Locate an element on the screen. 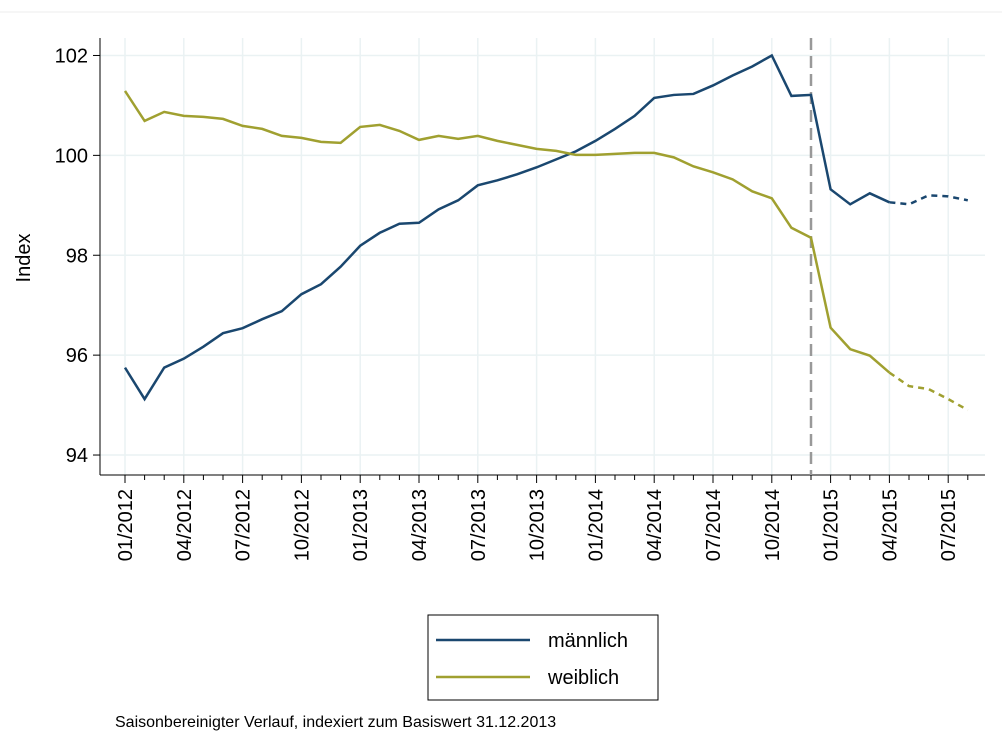  x-tick-label: 07/2014 is located at coordinates (714, 525).